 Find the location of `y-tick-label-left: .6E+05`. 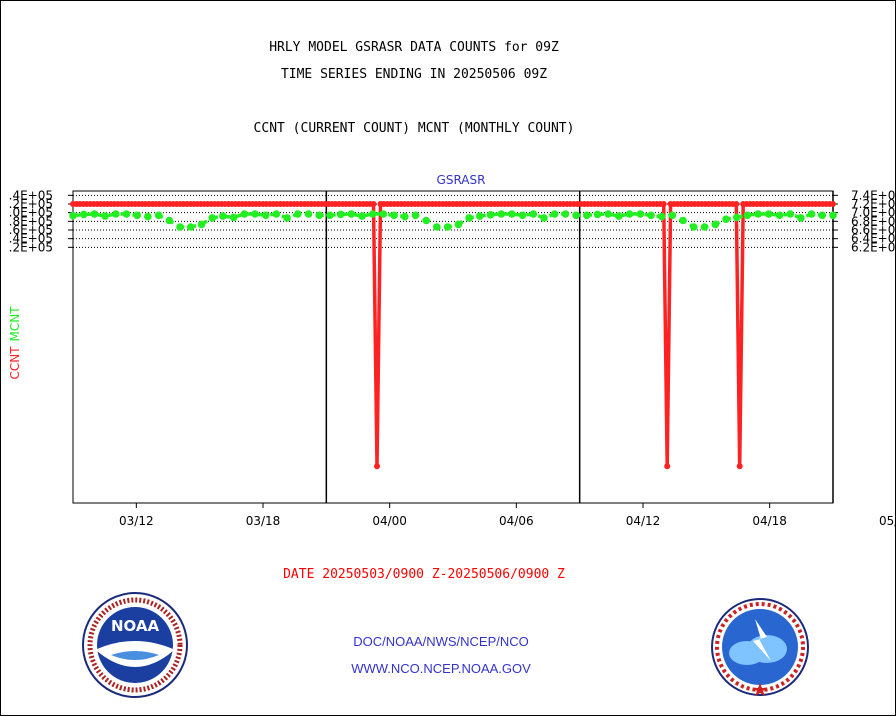

y-tick-label-left: .6E+05 is located at coordinates (31, 230).